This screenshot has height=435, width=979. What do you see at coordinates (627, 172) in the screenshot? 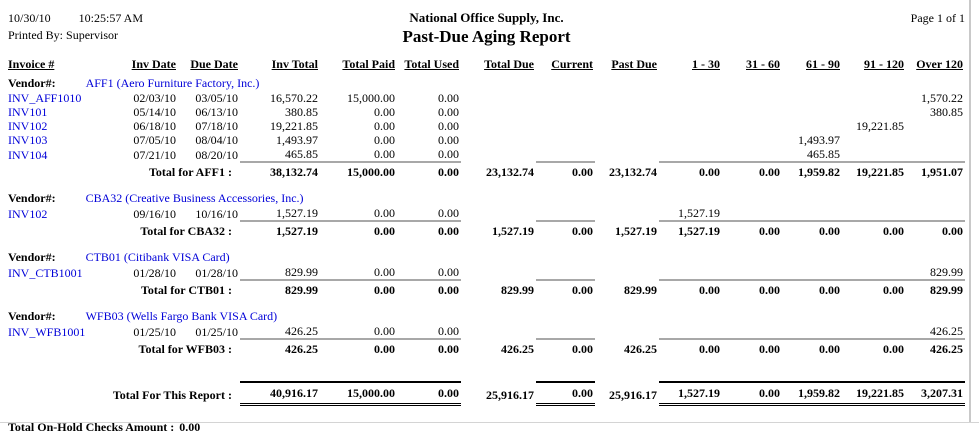
I see `vendor-total-past_due: 23,132.74` at bounding box center [627, 172].